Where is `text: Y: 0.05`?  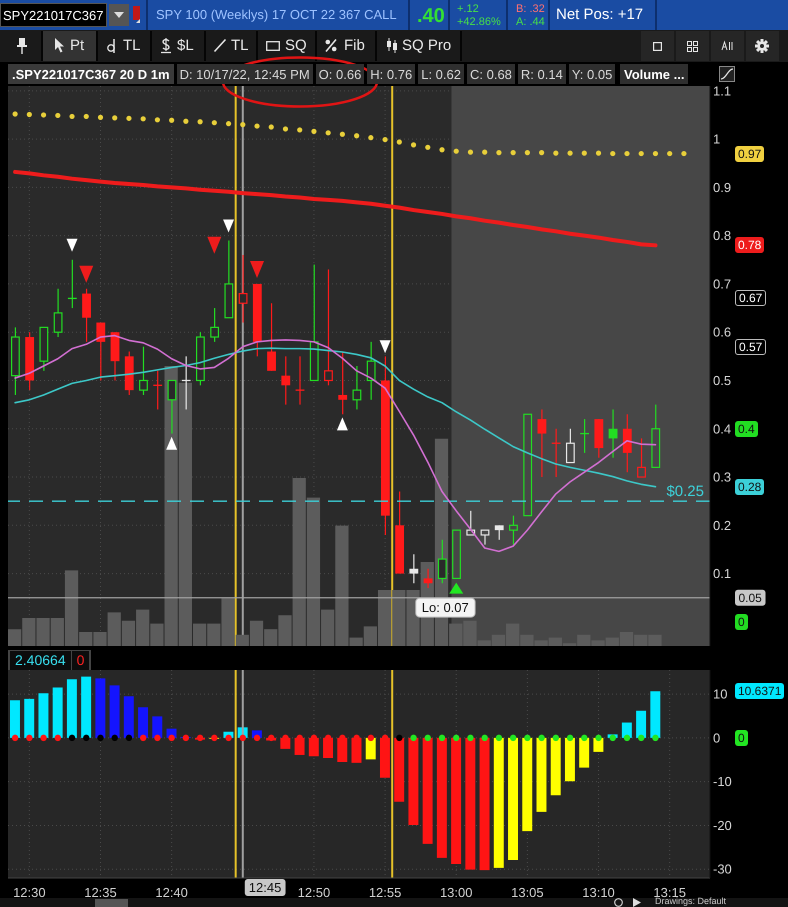
text: Y: 0.05 is located at coordinates (592, 74).